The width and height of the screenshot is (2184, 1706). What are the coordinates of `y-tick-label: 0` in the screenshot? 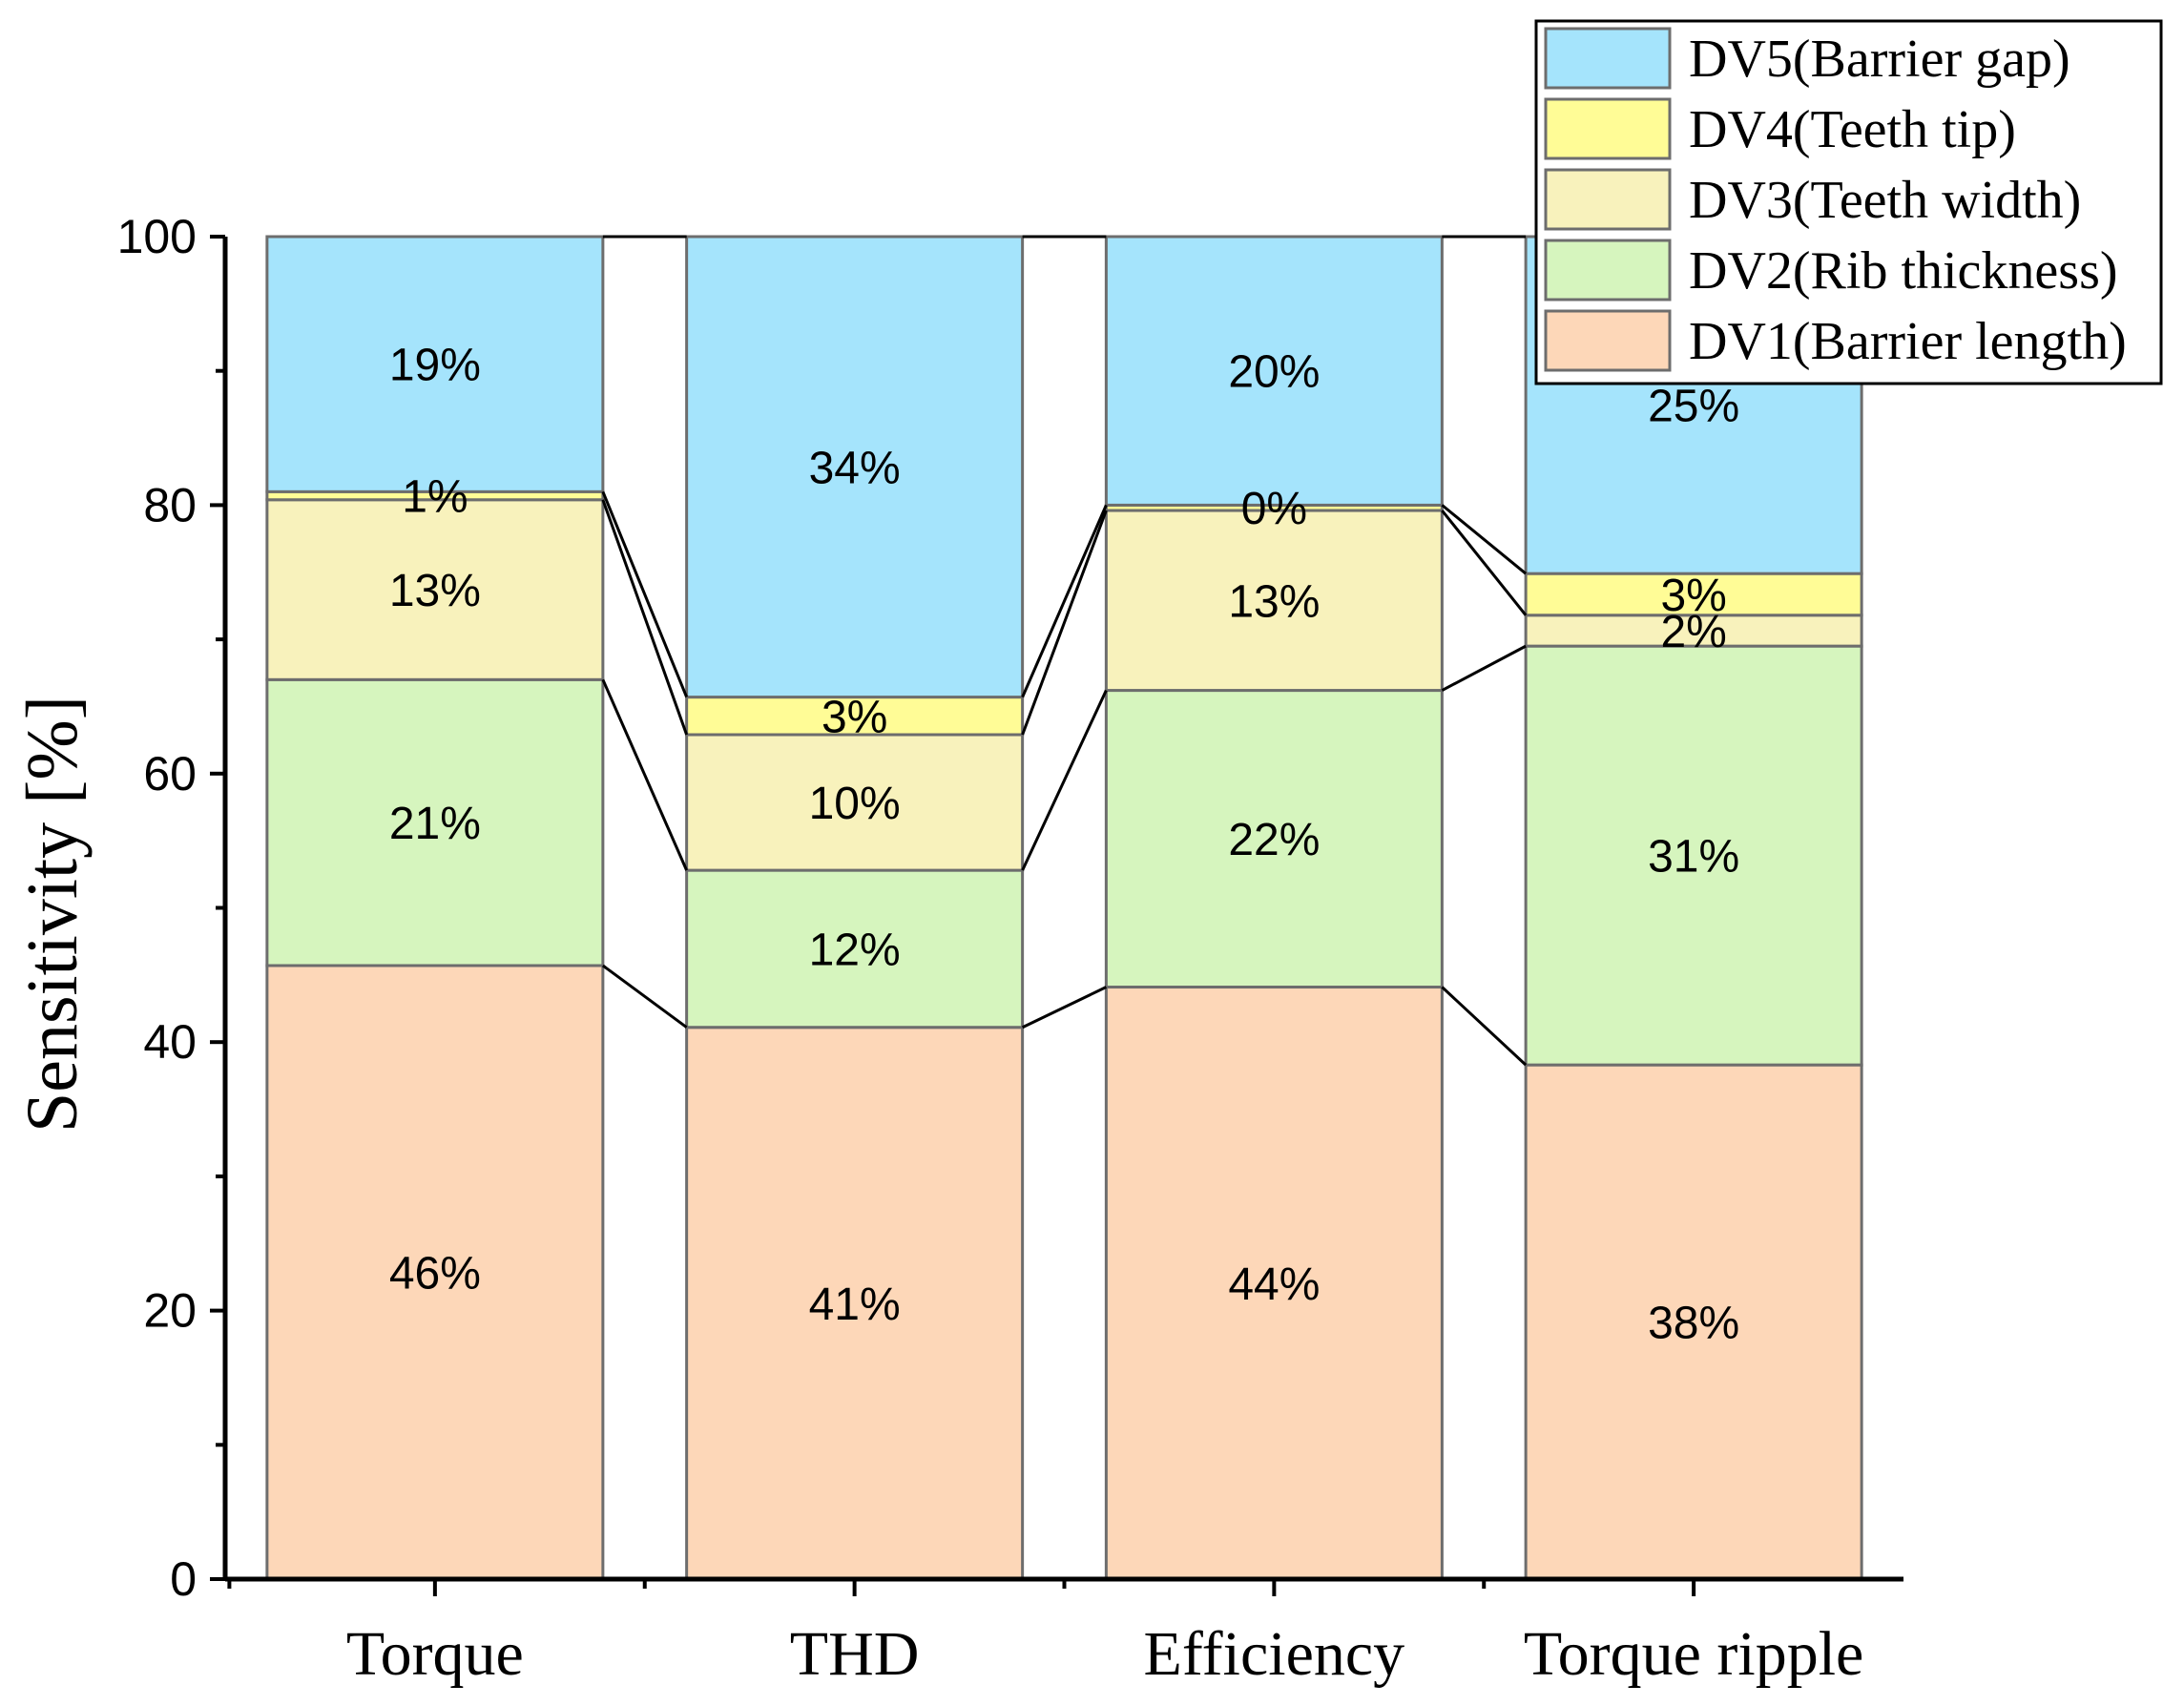 It's located at (183, 1579).